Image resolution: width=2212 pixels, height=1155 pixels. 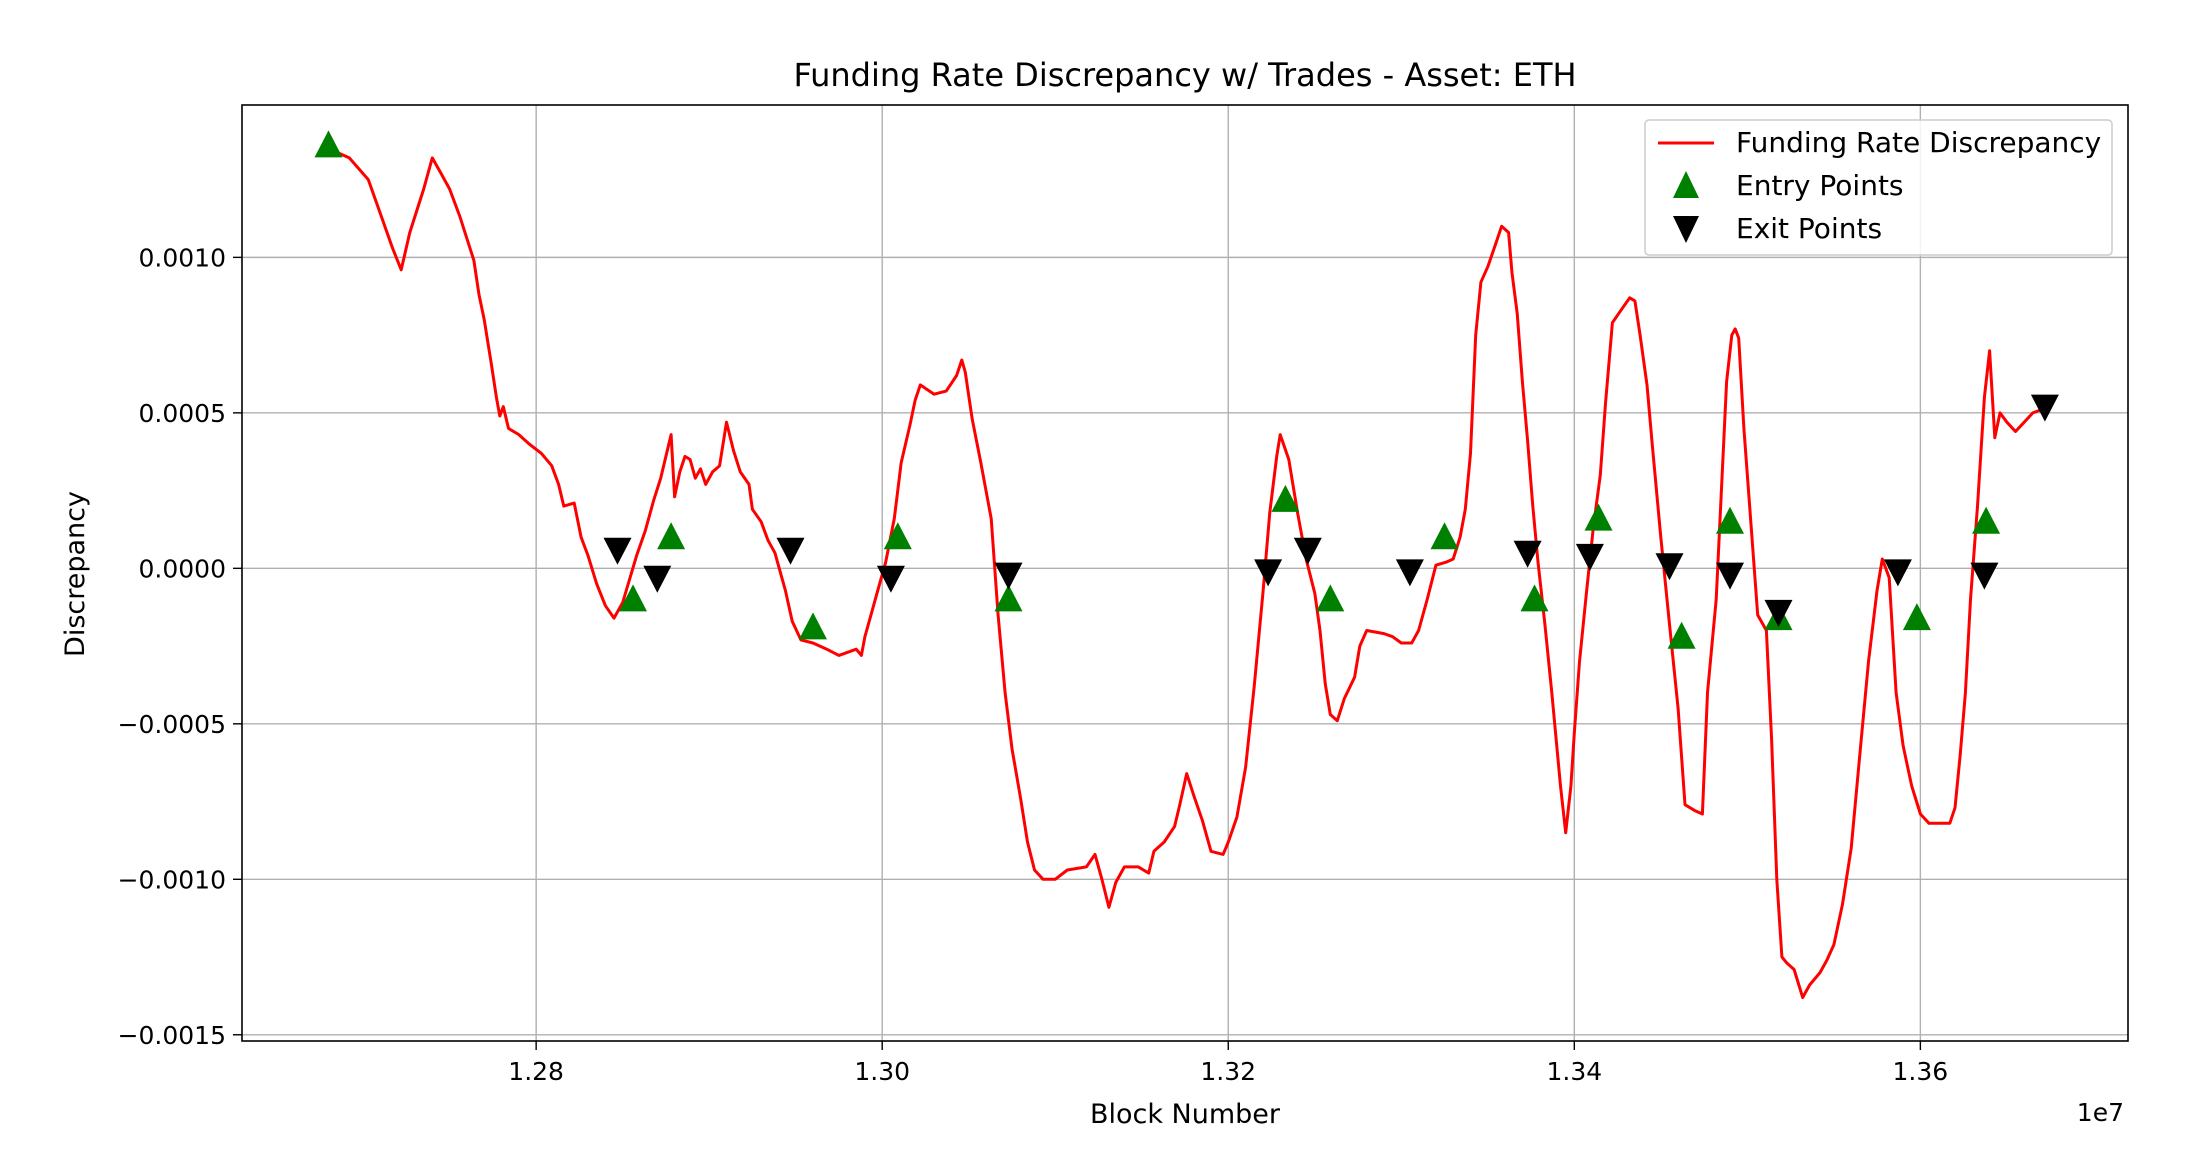 I want to click on y-tick-label: −0.0005, so click(x=172, y=724).